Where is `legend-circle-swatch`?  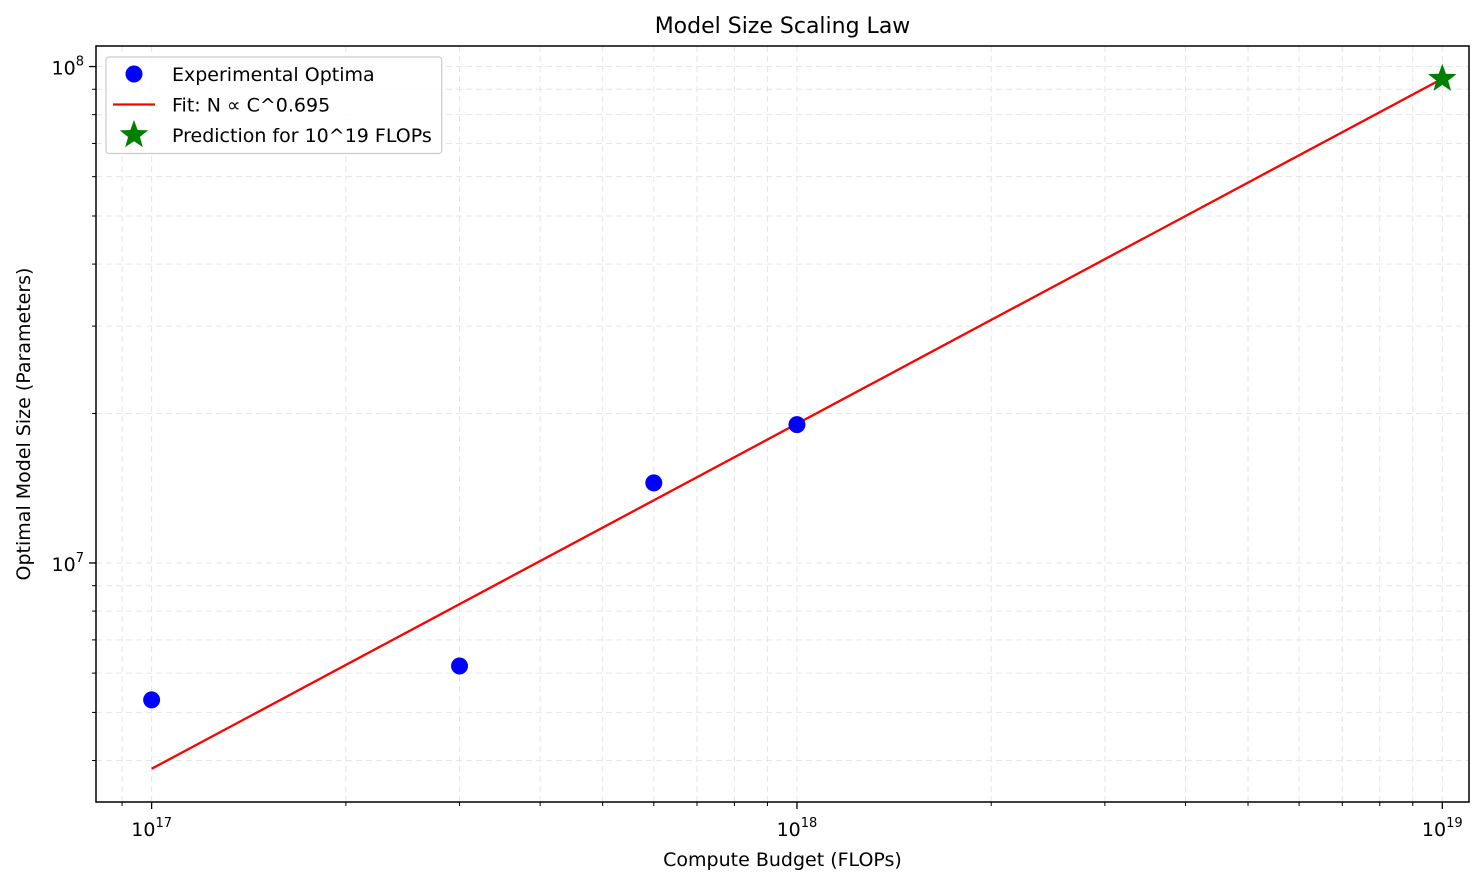
legend-circle-swatch is located at coordinates (134, 74).